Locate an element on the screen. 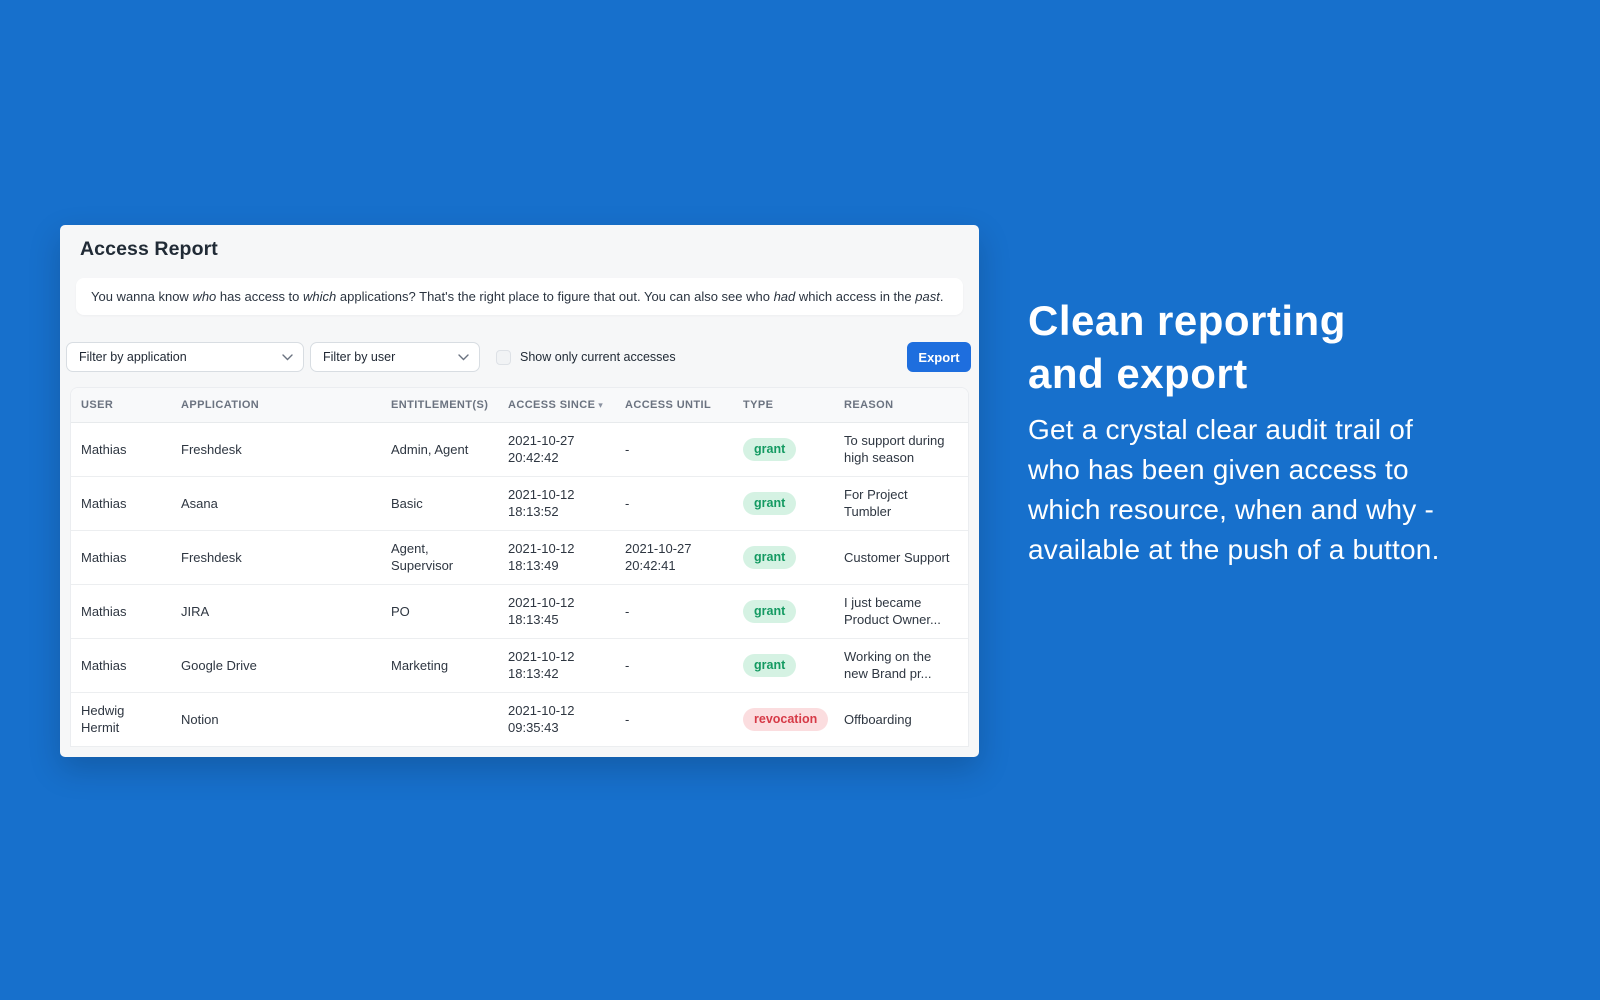 The height and width of the screenshot is (1000, 1600). card-header: Access Report is located at coordinates (519, 243).